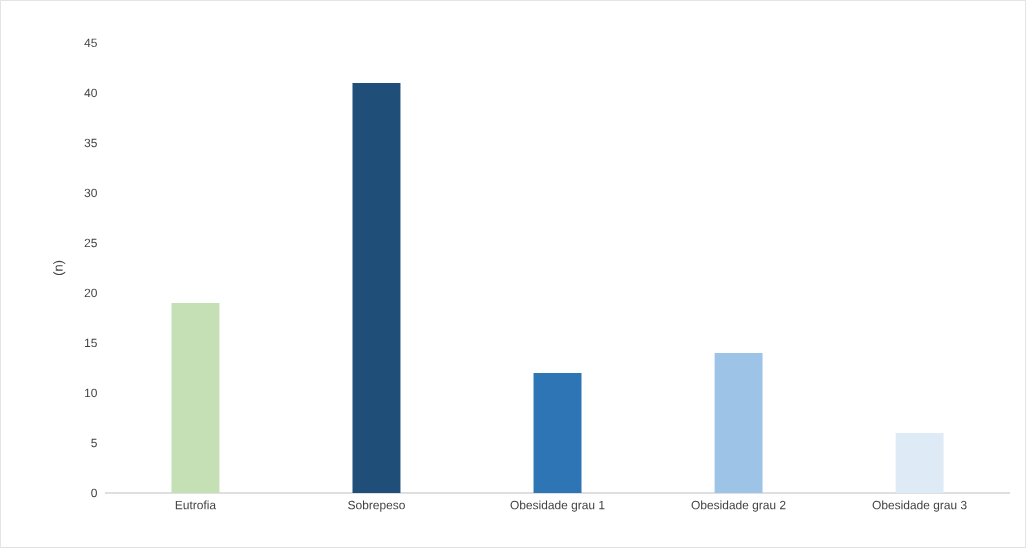 The height and width of the screenshot is (548, 1026). I want to click on x-tick-label: Obesidade grau 1, so click(557, 506).